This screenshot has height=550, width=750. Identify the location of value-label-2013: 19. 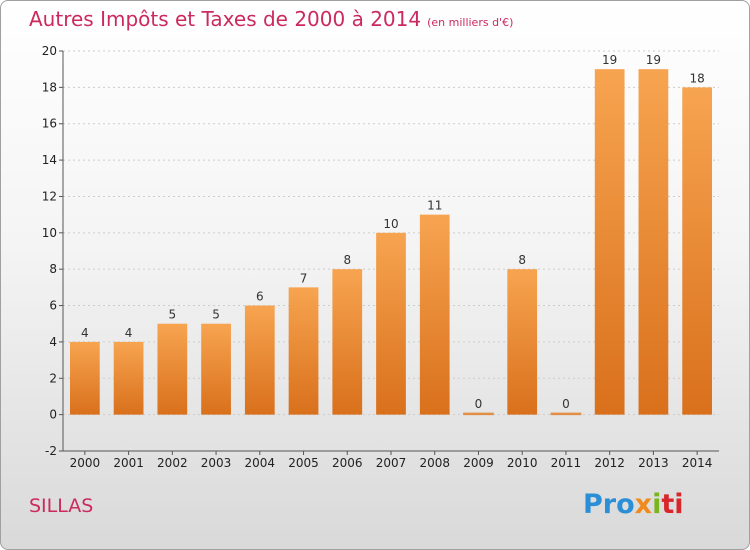
(653, 60).